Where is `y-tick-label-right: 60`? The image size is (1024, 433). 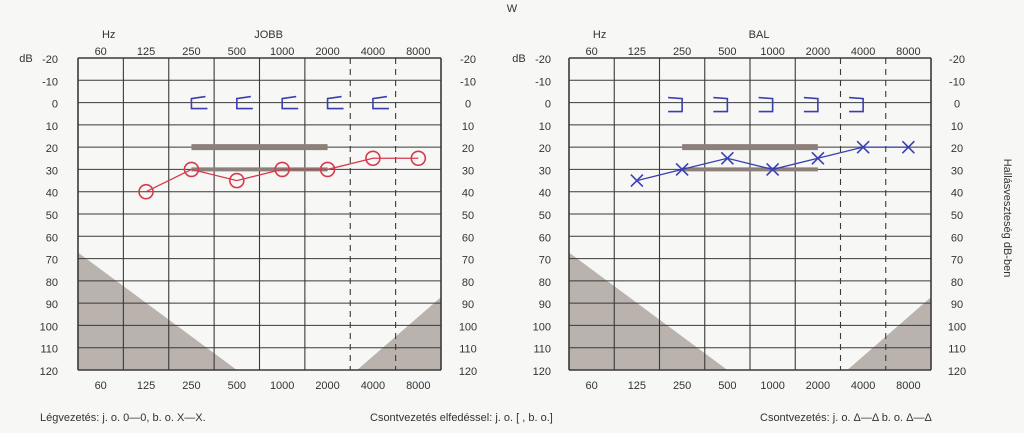
y-tick-label-right: 60 is located at coordinates (957, 238).